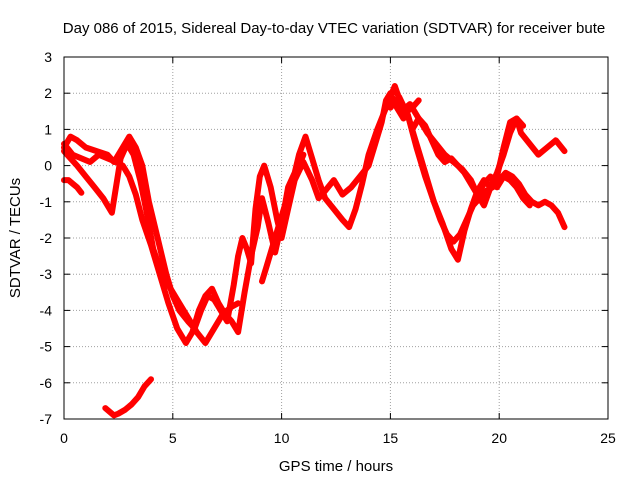 Image resolution: width=640 pixels, height=480 pixels. Describe the element at coordinates (391, 438) in the screenshot. I see `x-tick-label: 15` at that location.